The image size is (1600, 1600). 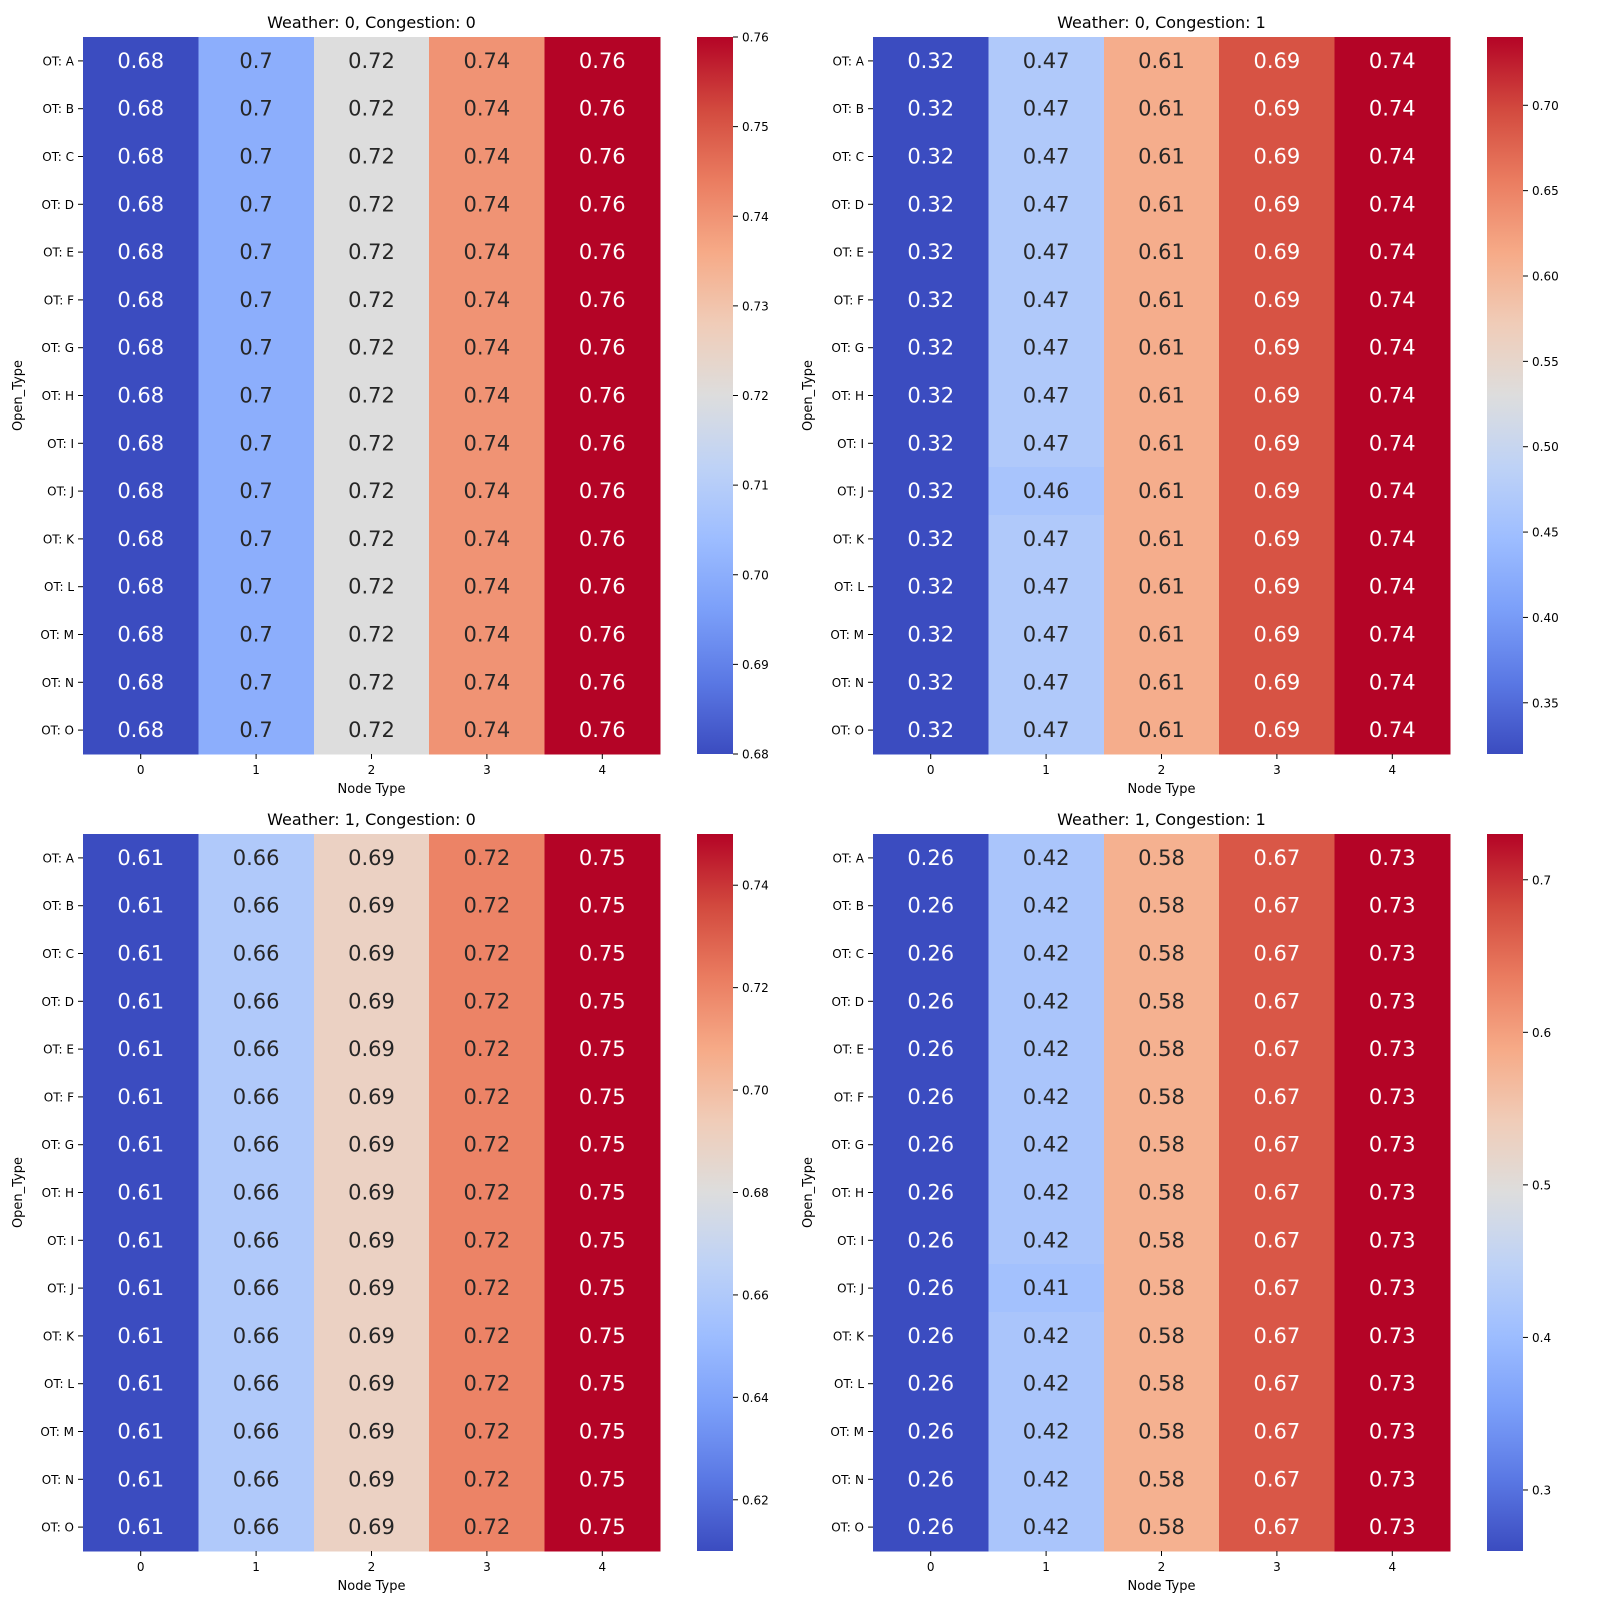 What do you see at coordinates (602, 252) in the screenshot?
I see `cell-value-label: 0.76` at bounding box center [602, 252].